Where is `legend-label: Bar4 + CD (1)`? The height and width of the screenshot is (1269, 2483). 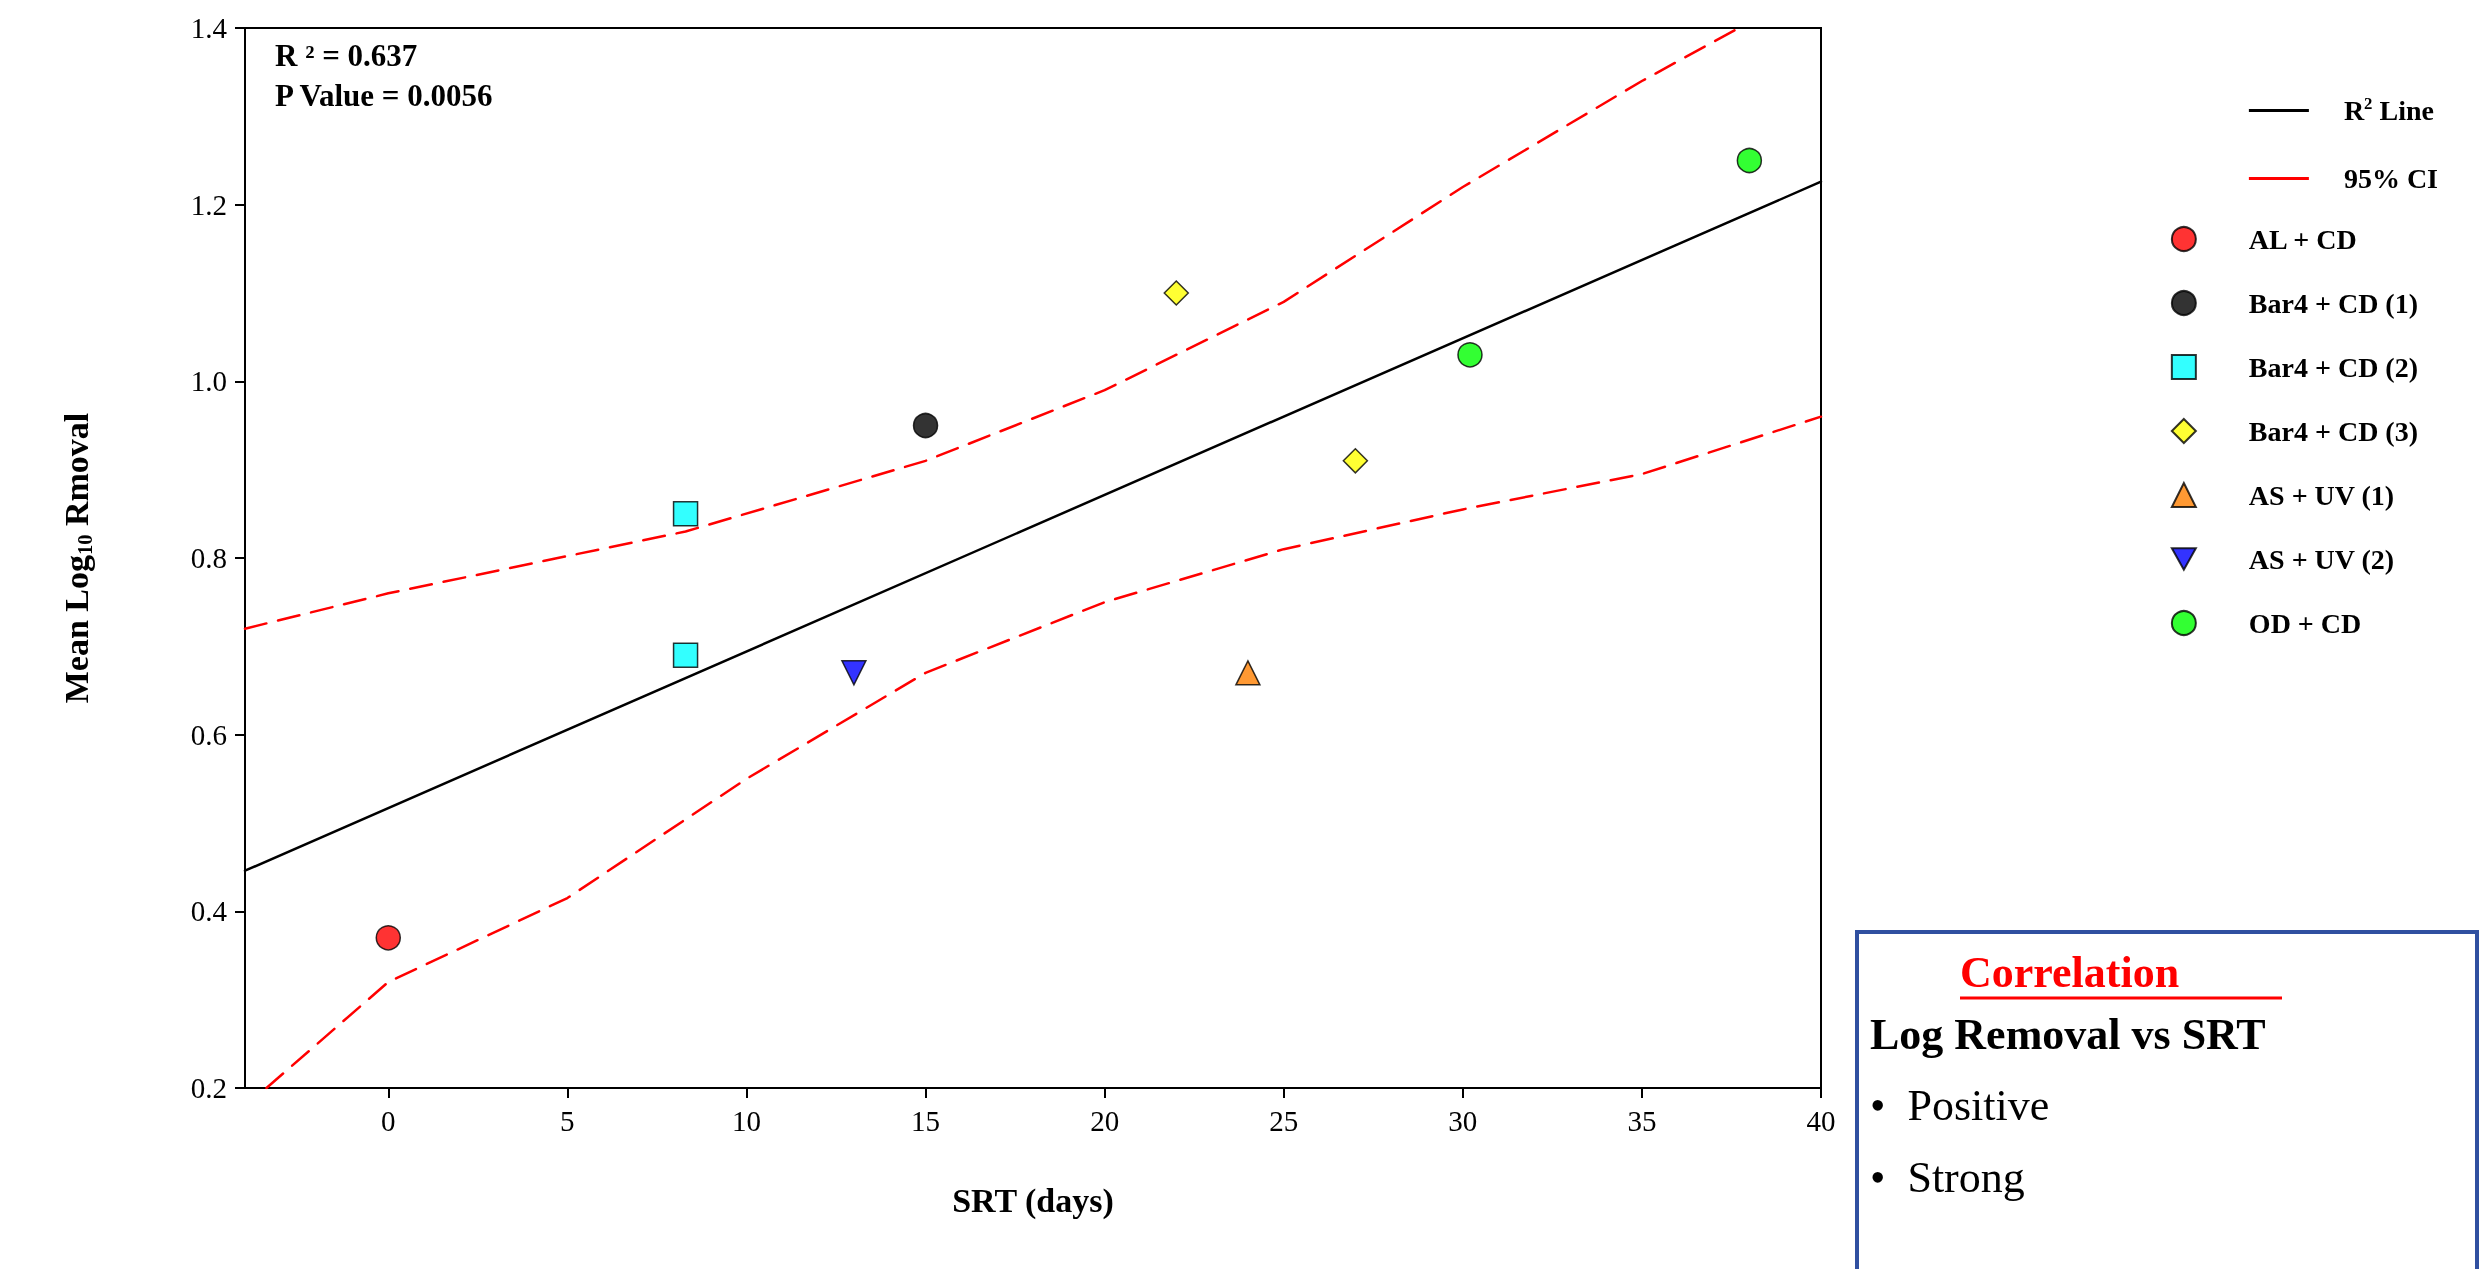 legend-label: Bar4 + CD (1) is located at coordinates (2333, 303).